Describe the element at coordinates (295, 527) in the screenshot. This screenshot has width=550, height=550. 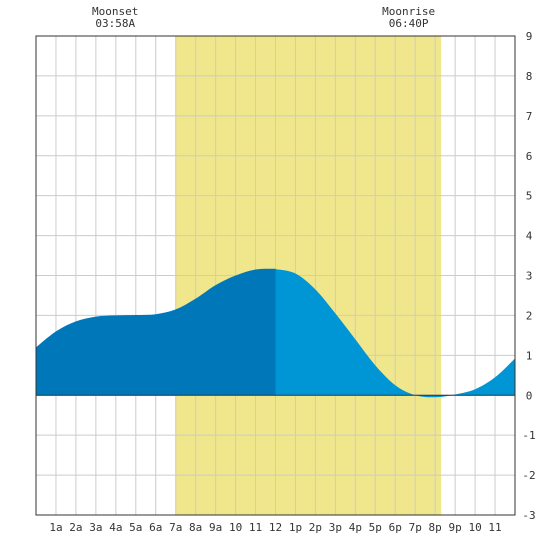
I see `x-tick-label: 1p` at that location.